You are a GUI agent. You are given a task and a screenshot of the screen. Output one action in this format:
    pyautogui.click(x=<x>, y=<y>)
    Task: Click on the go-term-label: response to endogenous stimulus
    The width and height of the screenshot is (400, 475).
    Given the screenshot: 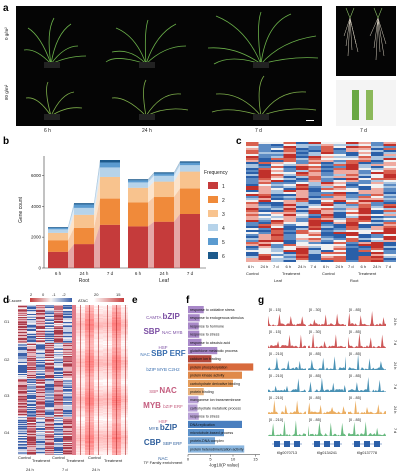 What is the action you would take?
    pyautogui.click(x=217, y=318)
    